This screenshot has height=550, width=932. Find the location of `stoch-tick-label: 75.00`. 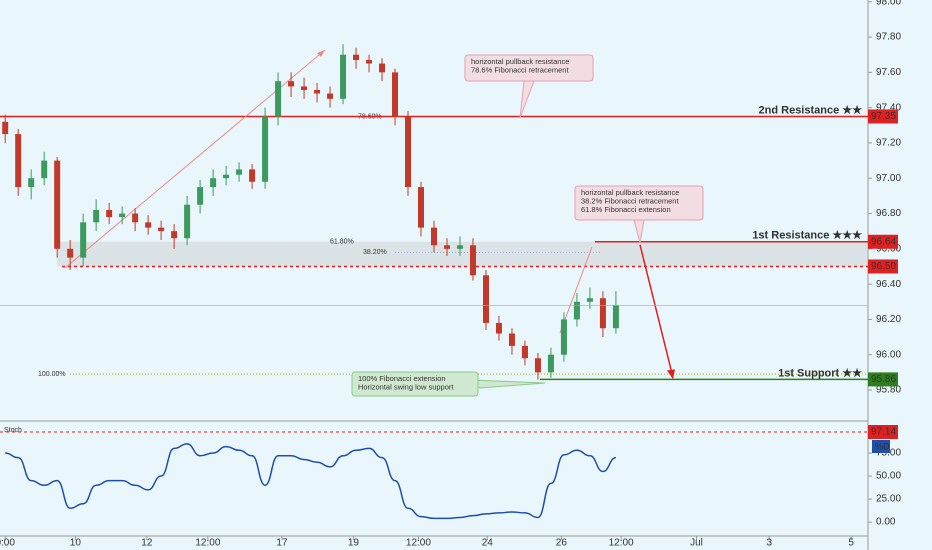

stoch-tick-label: 75.00 is located at coordinates (888, 453).